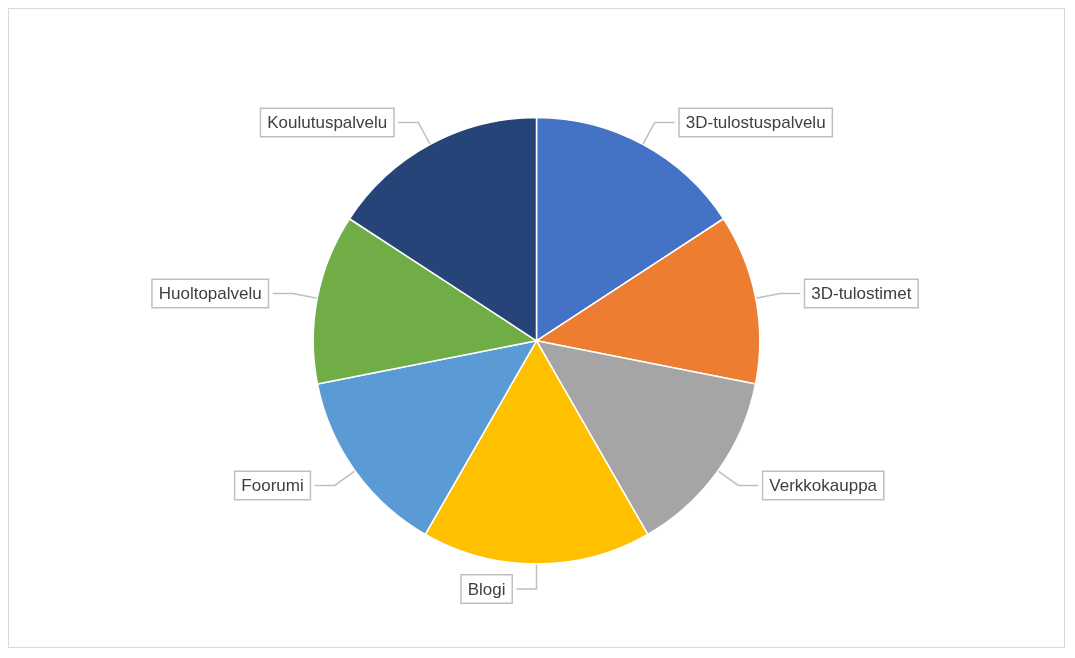  What do you see at coordinates (327, 122) in the screenshot?
I see `slice-label: Koulutuspalvelu` at bounding box center [327, 122].